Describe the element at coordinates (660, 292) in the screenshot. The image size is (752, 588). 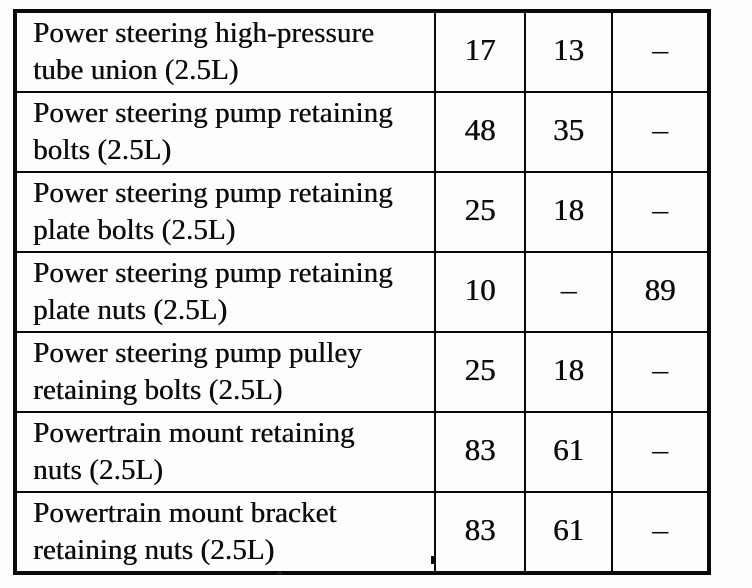
I see `value-cell-3: 89` at that location.